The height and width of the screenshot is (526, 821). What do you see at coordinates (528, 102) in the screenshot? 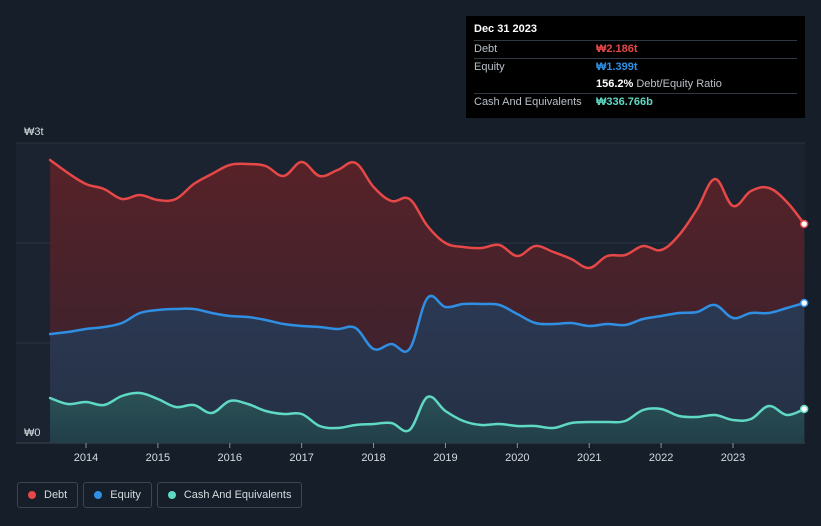
I see `tooltip-cash-label: Cash And Equivalents` at bounding box center [528, 102].